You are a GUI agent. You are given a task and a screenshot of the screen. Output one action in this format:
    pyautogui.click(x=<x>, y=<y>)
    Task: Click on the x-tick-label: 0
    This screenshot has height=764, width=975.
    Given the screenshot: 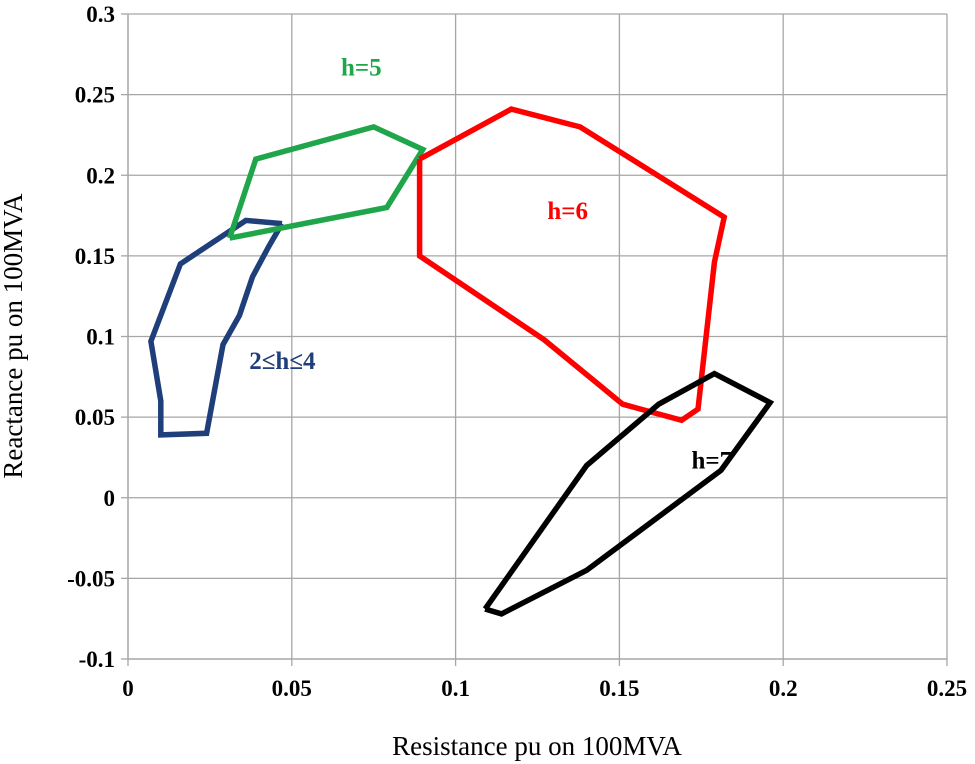 What is the action you would take?
    pyautogui.click(x=128, y=688)
    